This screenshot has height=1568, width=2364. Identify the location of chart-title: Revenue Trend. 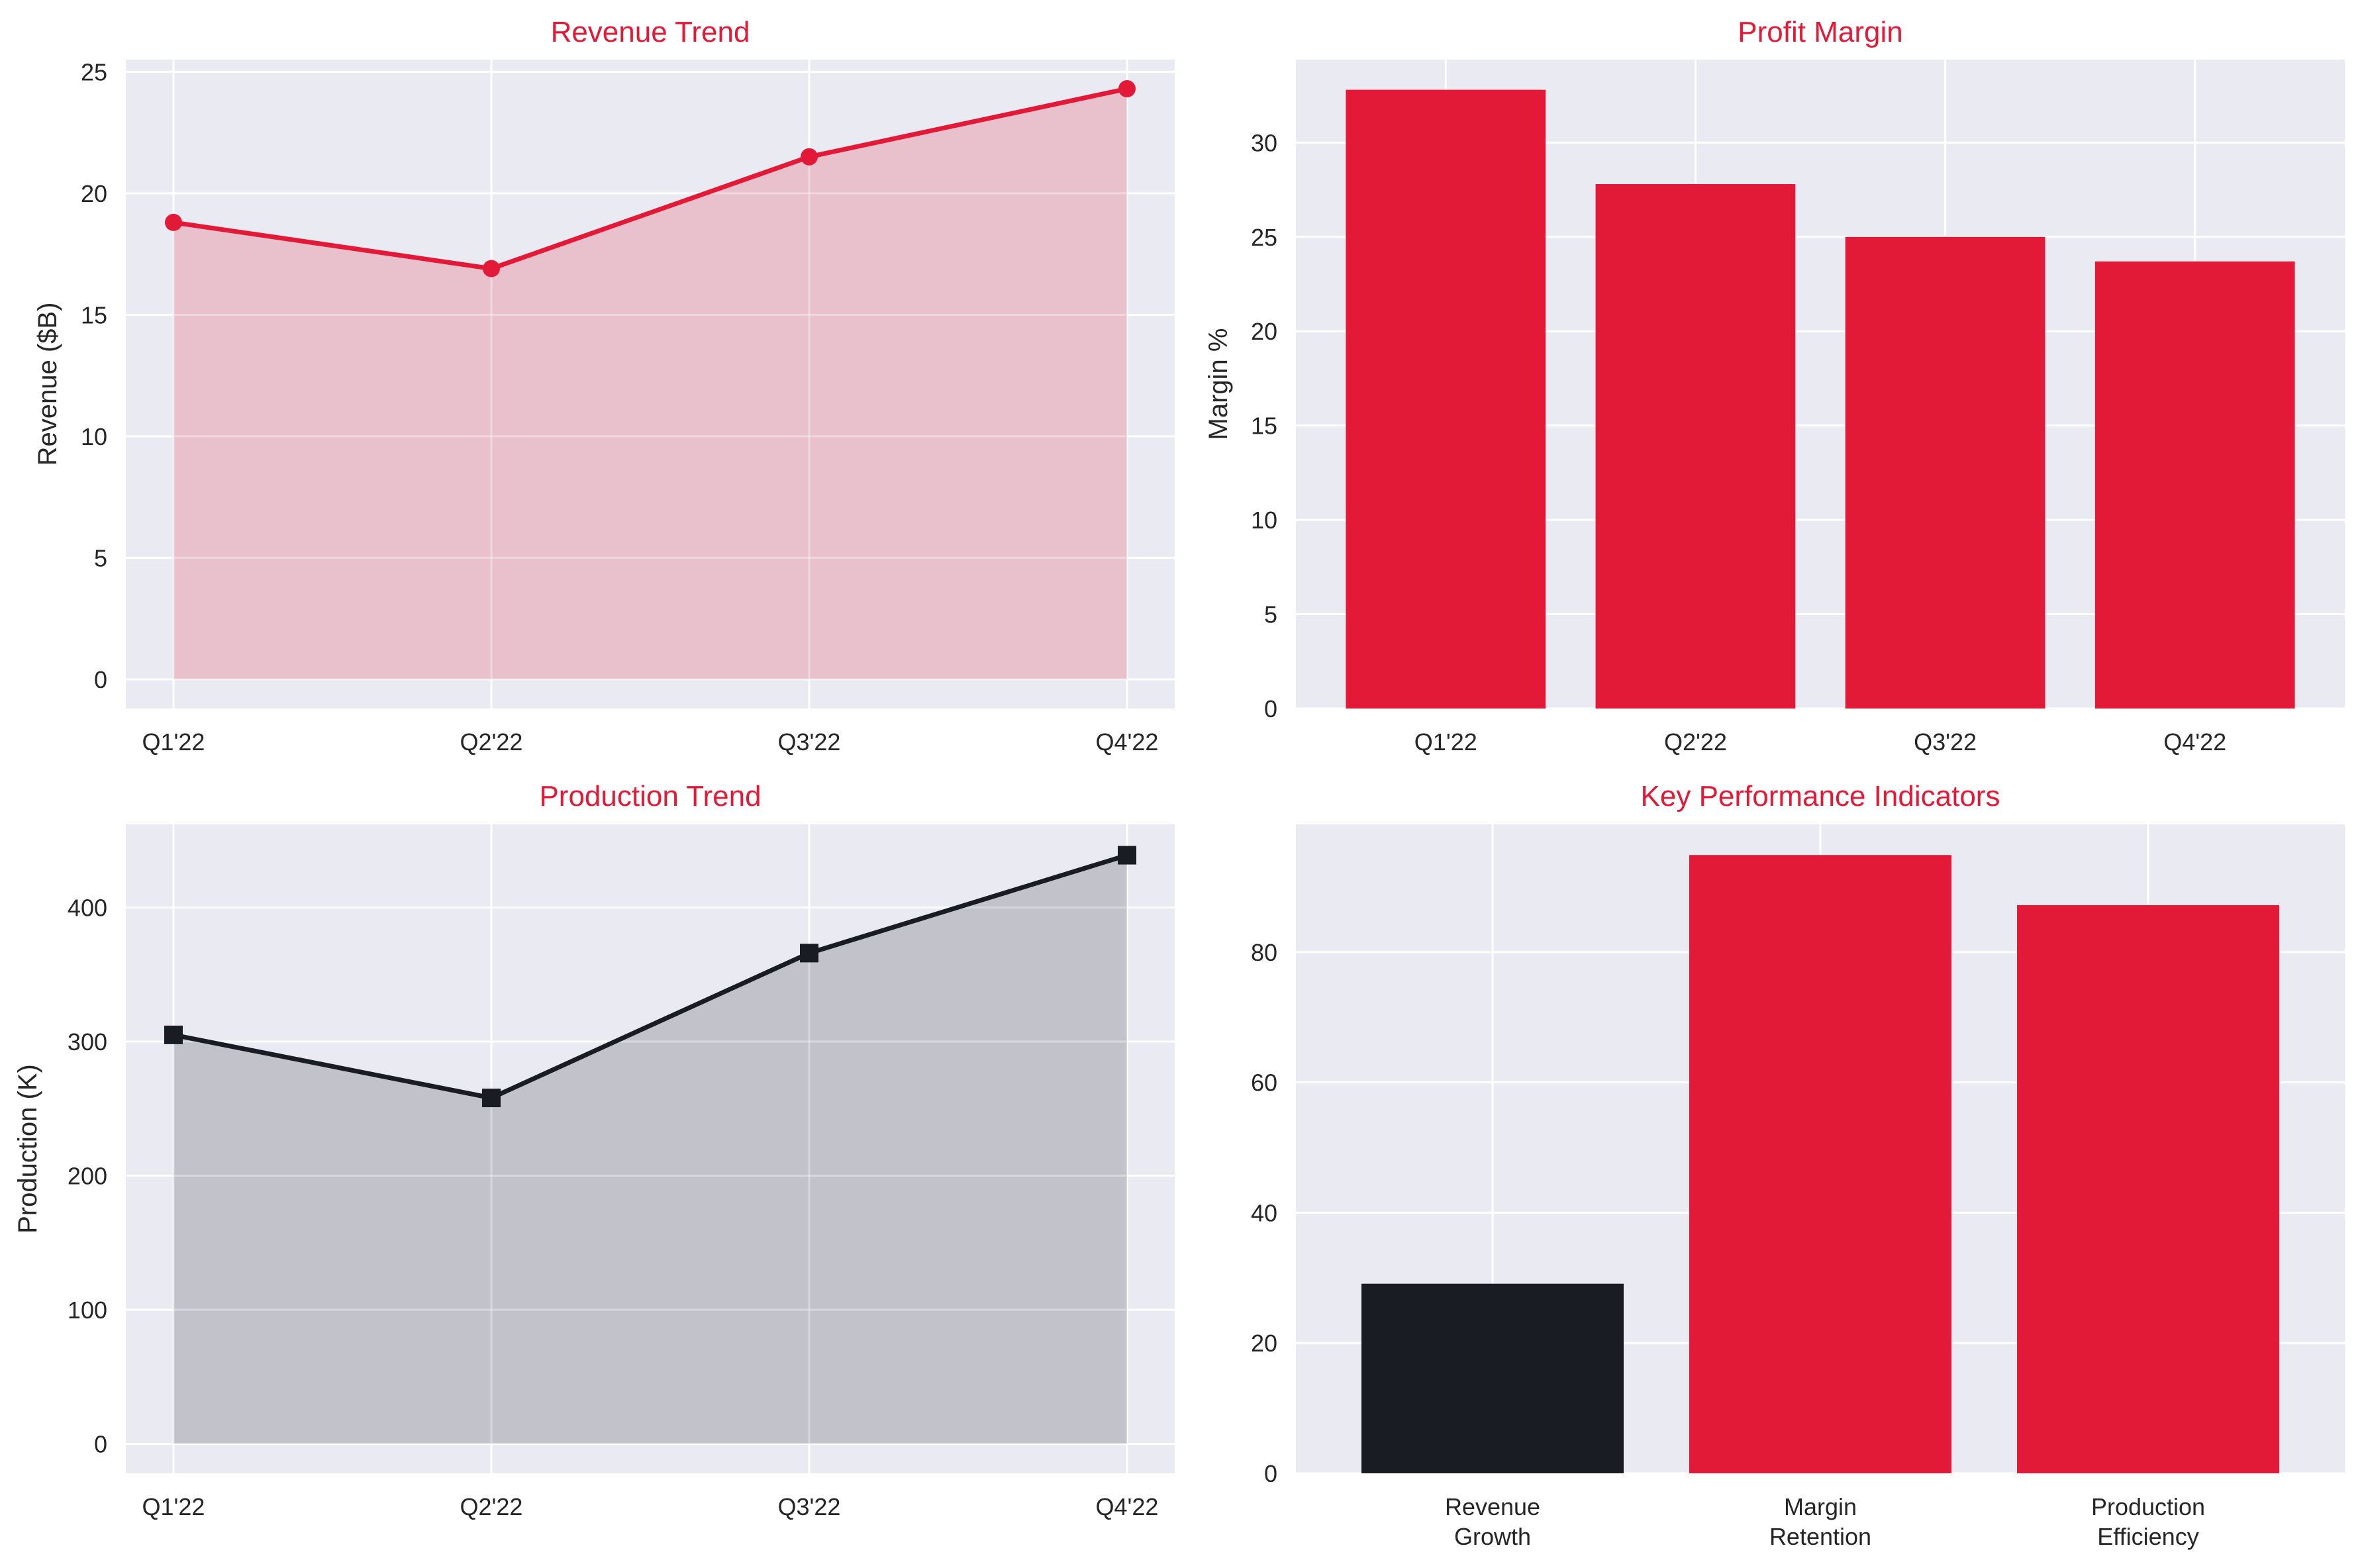
(650, 32).